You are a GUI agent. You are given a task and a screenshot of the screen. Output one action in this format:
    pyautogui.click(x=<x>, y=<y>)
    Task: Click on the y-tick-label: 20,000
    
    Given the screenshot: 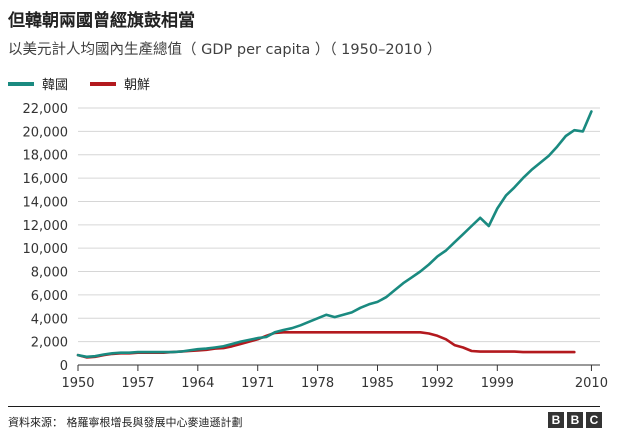 What is the action you would take?
    pyautogui.click(x=46, y=132)
    